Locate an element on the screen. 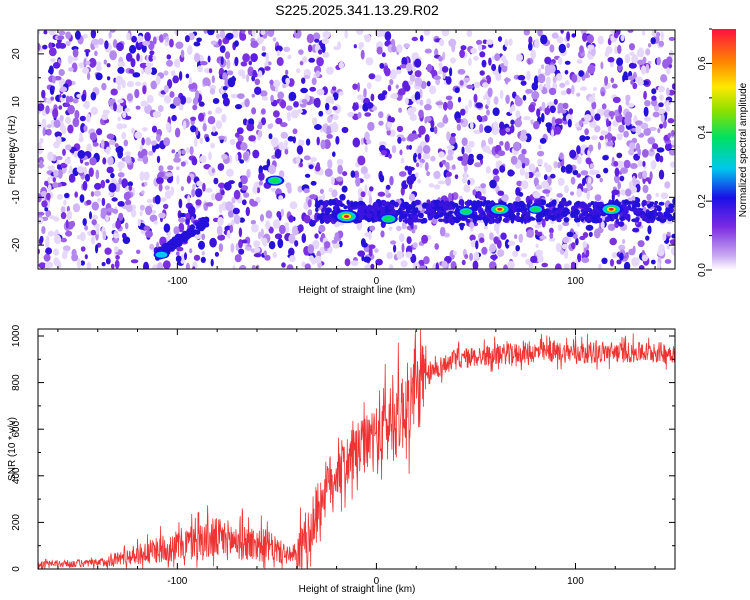  x-tick-label: 100 is located at coordinates (575, 581).